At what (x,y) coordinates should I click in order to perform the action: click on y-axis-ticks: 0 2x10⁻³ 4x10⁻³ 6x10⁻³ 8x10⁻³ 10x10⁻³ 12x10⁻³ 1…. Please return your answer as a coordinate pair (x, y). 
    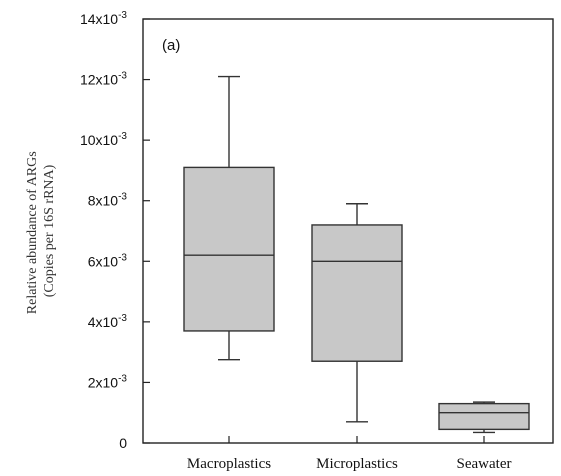
    Looking at the image, I should click on (115, 230).